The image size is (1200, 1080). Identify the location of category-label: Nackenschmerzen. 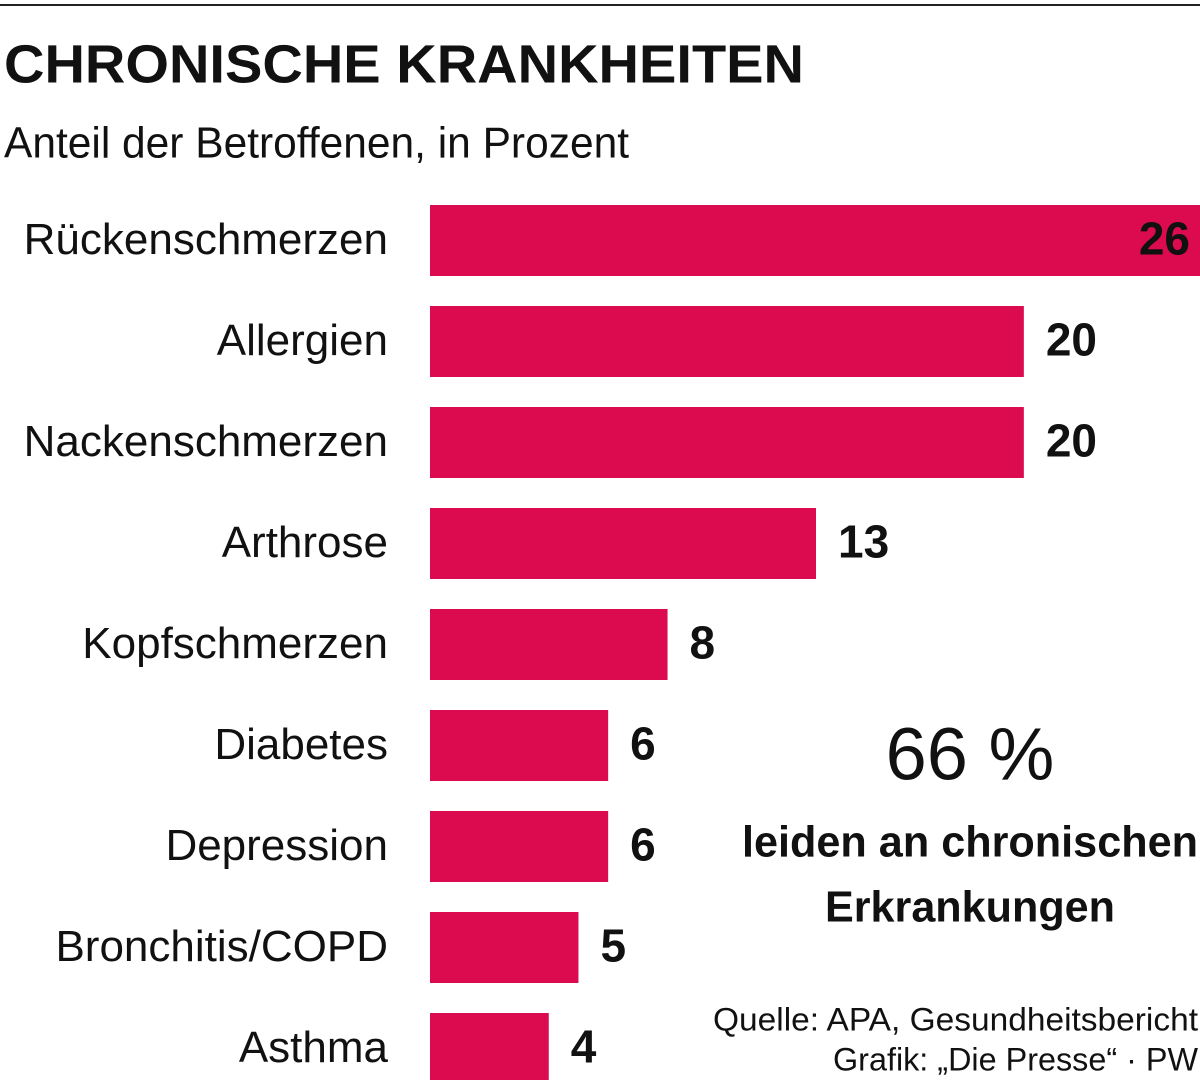
(206, 441).